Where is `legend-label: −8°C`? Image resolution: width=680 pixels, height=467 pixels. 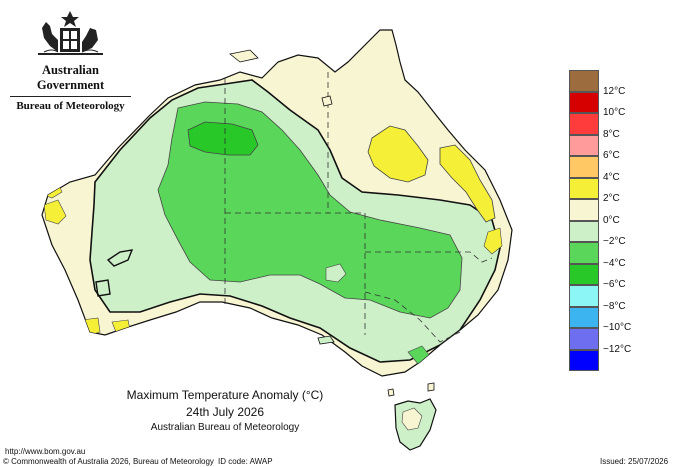
legend-label: −8°C is located at coordinates (614, 306).